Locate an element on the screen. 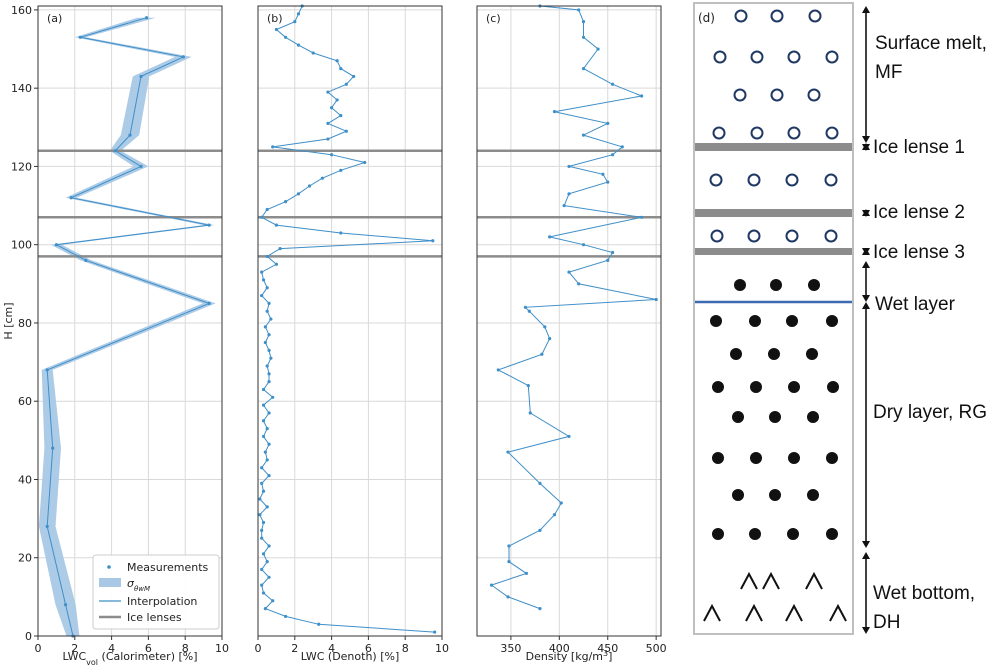 This screenshot has width=1004, height=665. surface-melt-label-2: MF is located at coordinates (888, 72).